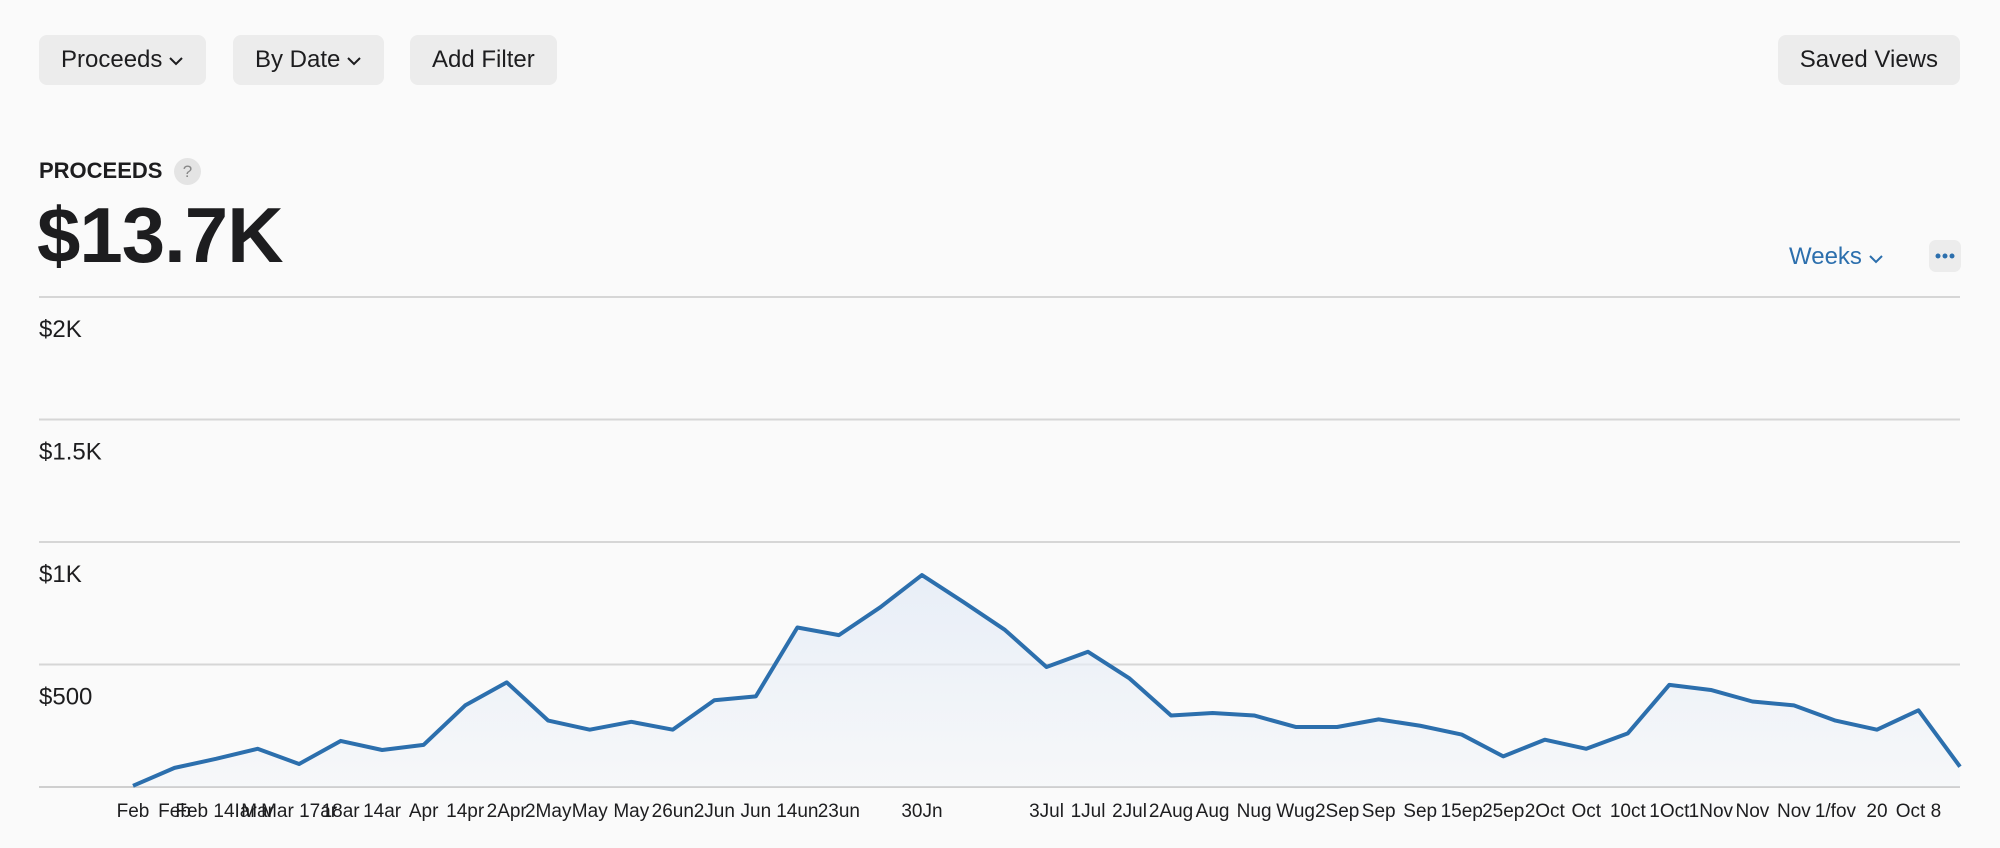 The height and width of the screenshot is (848, 2000). I want to click on x-tick-label: 14ar, so click(382, 811).